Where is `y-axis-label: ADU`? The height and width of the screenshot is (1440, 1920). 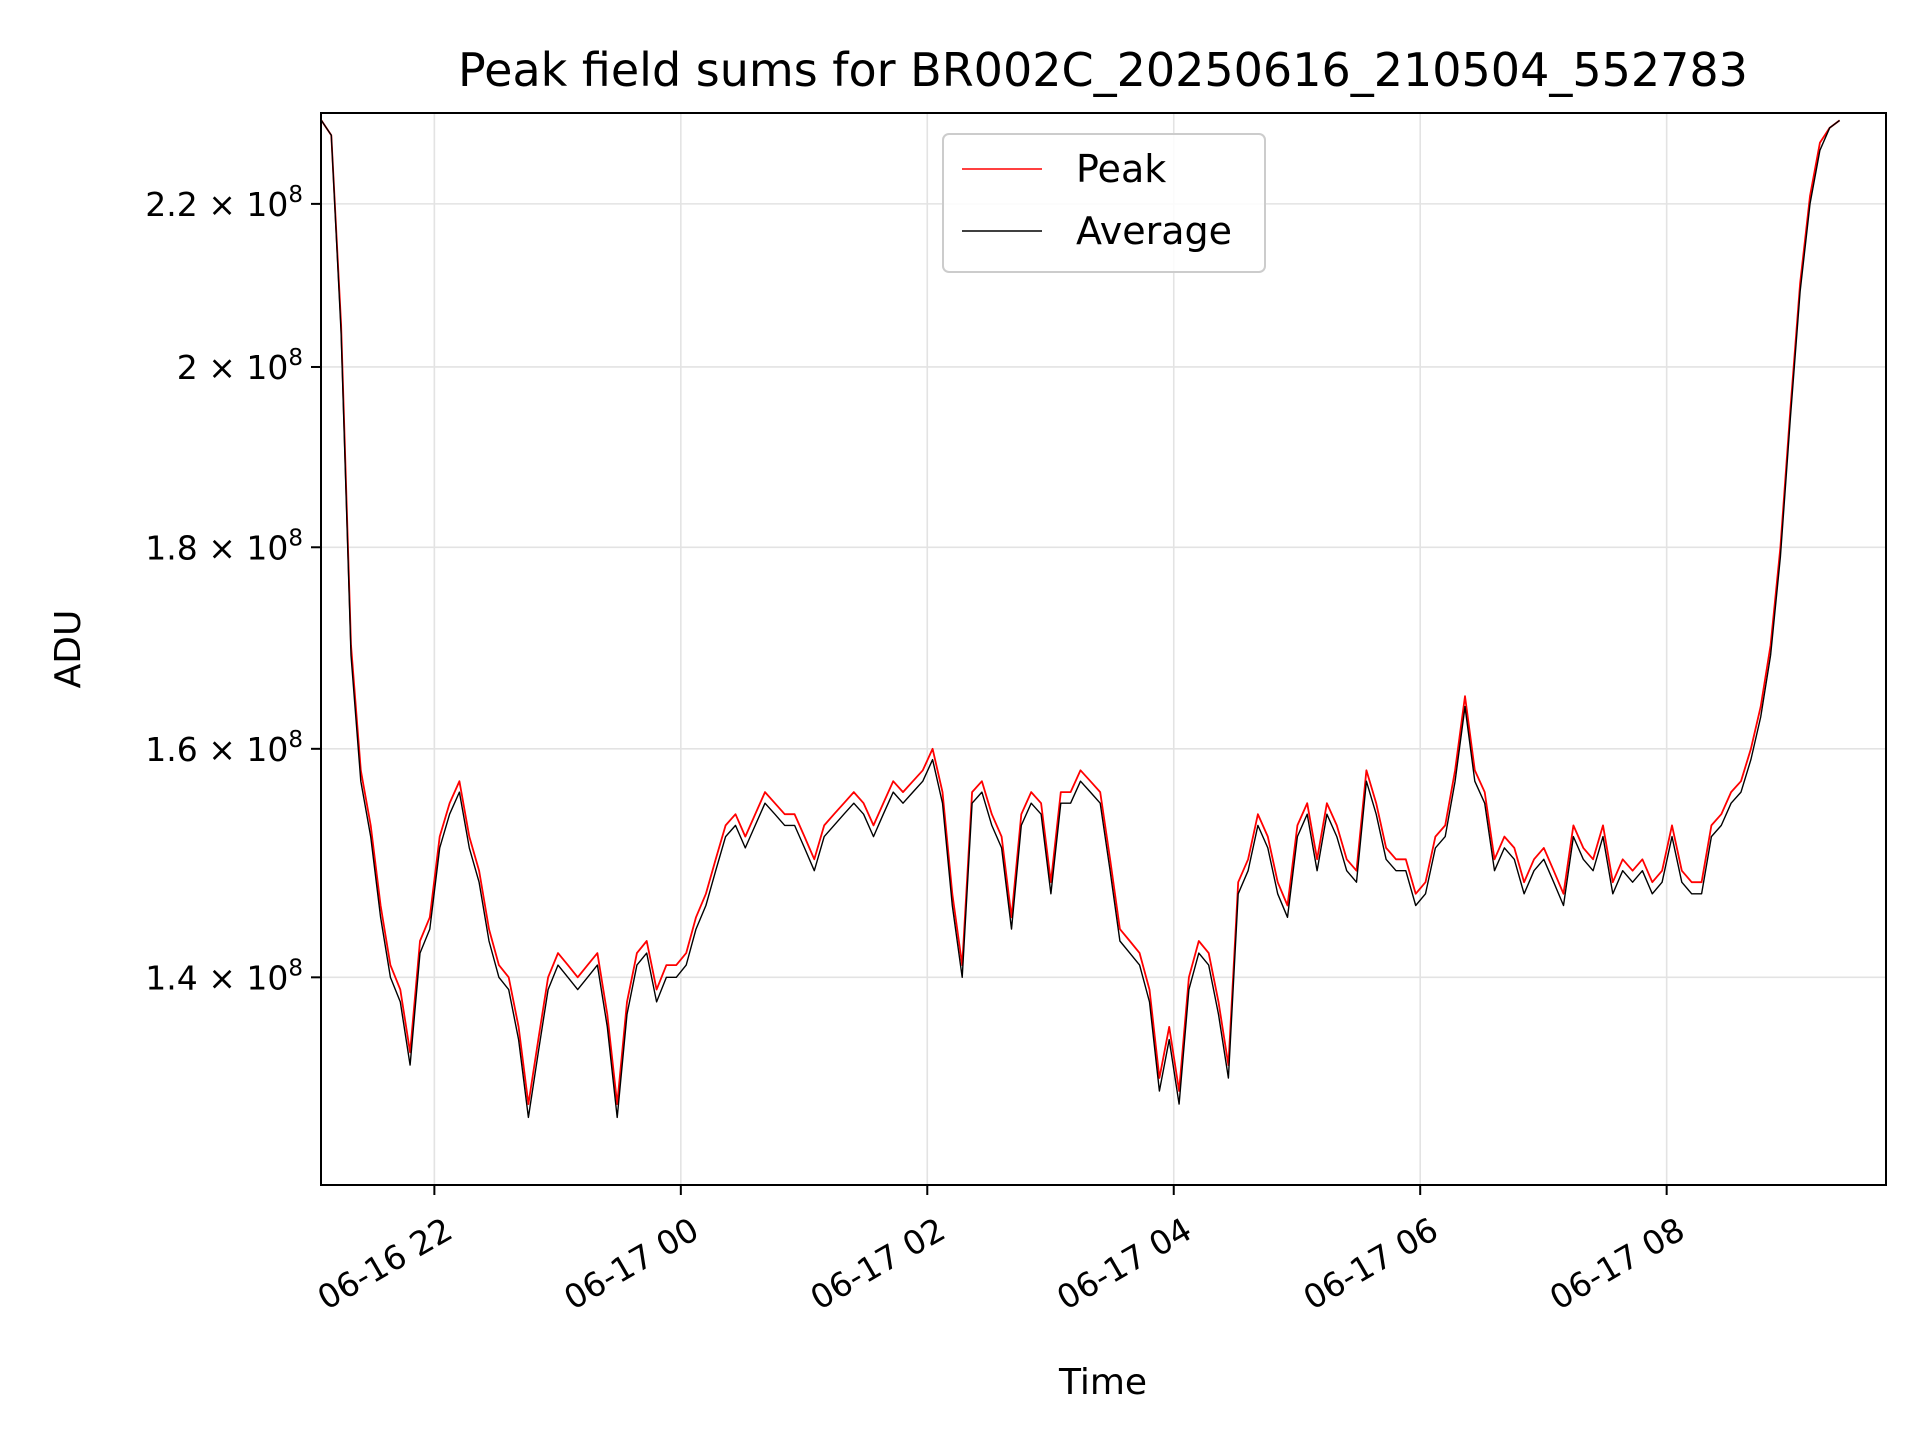
y-axis-label: ADU is located at coordinates (68, 649).